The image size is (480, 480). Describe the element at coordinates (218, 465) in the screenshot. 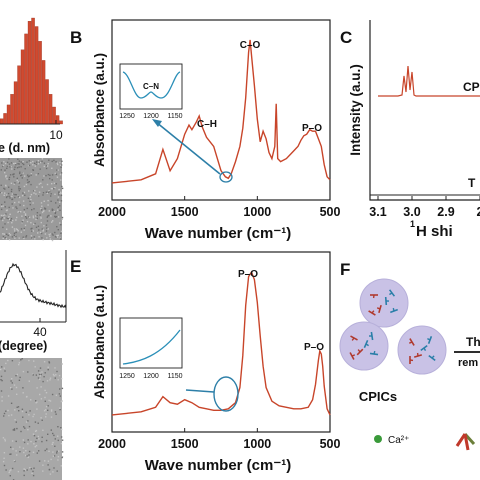

I see `x-axis-label-e: Wave number (cm⁻¹)` at that location.